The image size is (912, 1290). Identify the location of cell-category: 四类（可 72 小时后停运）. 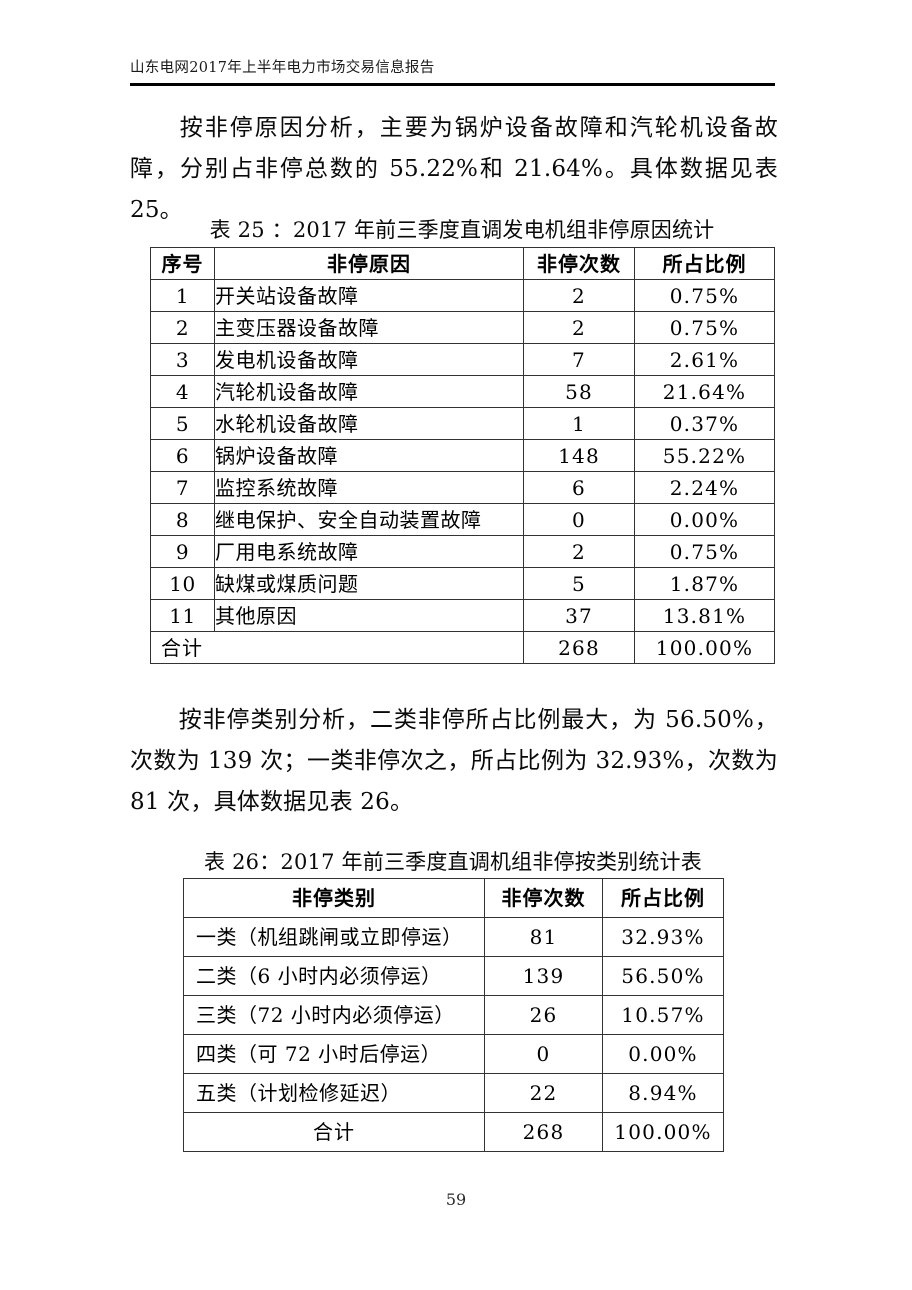
(334, 1054).